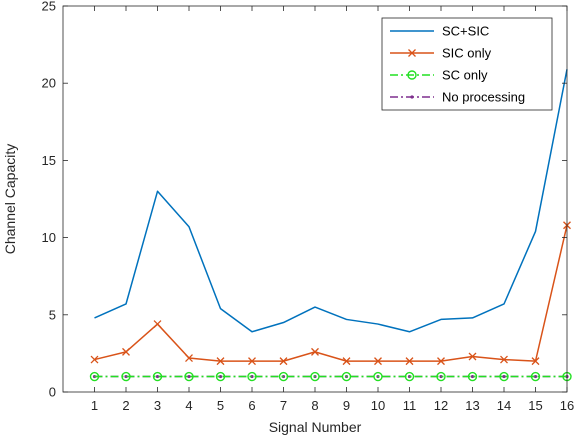 The image size is (576, 438). I want to click on legend-entry-sic-only: SIC only, so click(441, 53).